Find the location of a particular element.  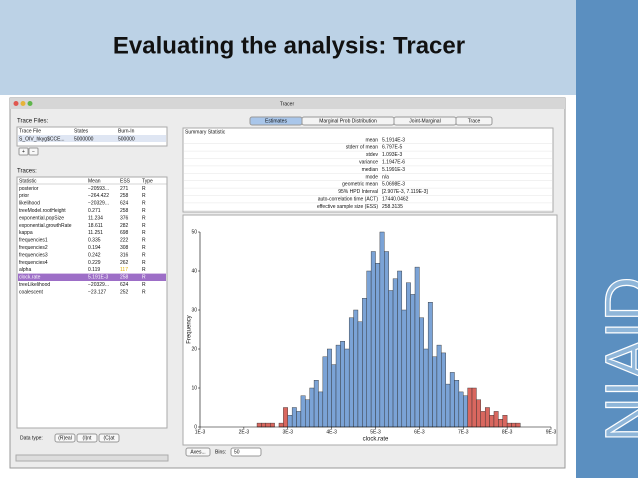

cell: 117 is located at coordinates (124, 270).